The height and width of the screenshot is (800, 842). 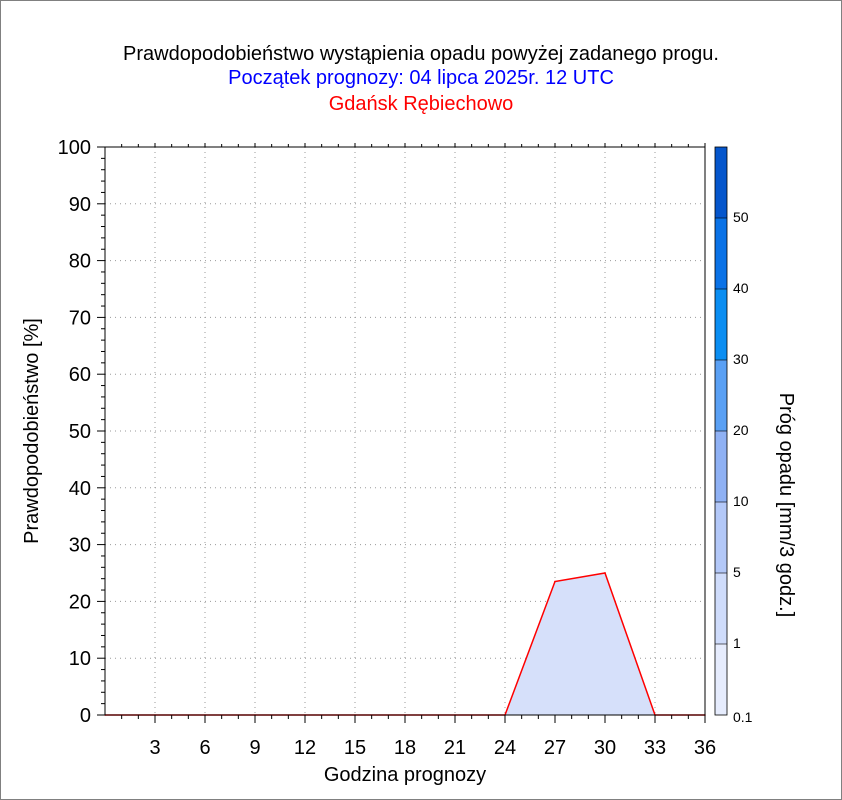 What do you see at coordinates (421, 104) in the screenshot?
I see `station-name: Gdańsk Rębiechowo` at bounding box center [421, 104].